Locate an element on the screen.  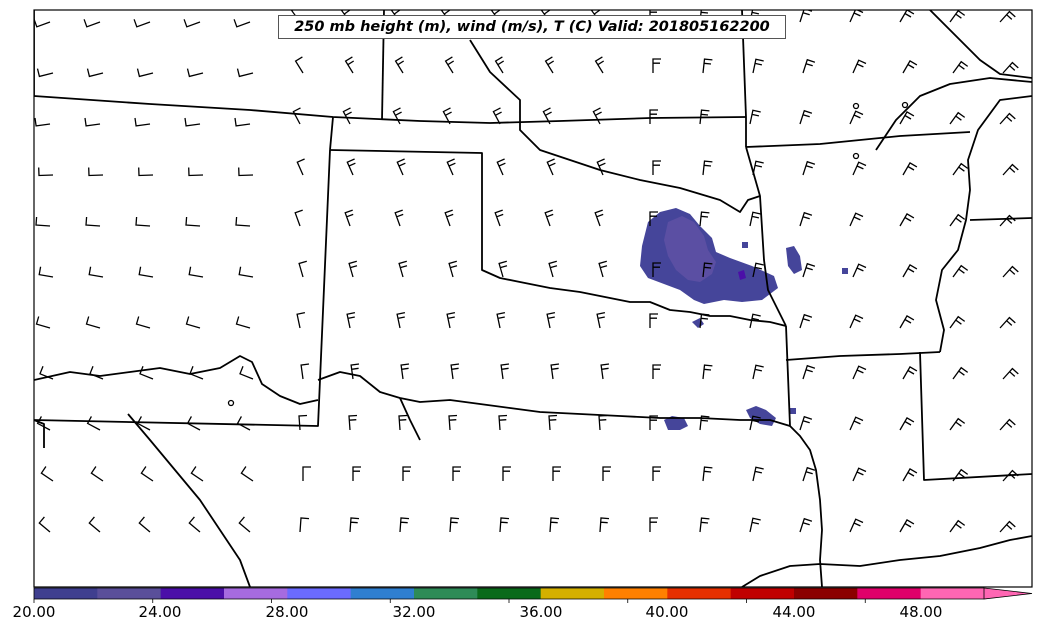
border-iowa-top is located at coordinates (980, 44).